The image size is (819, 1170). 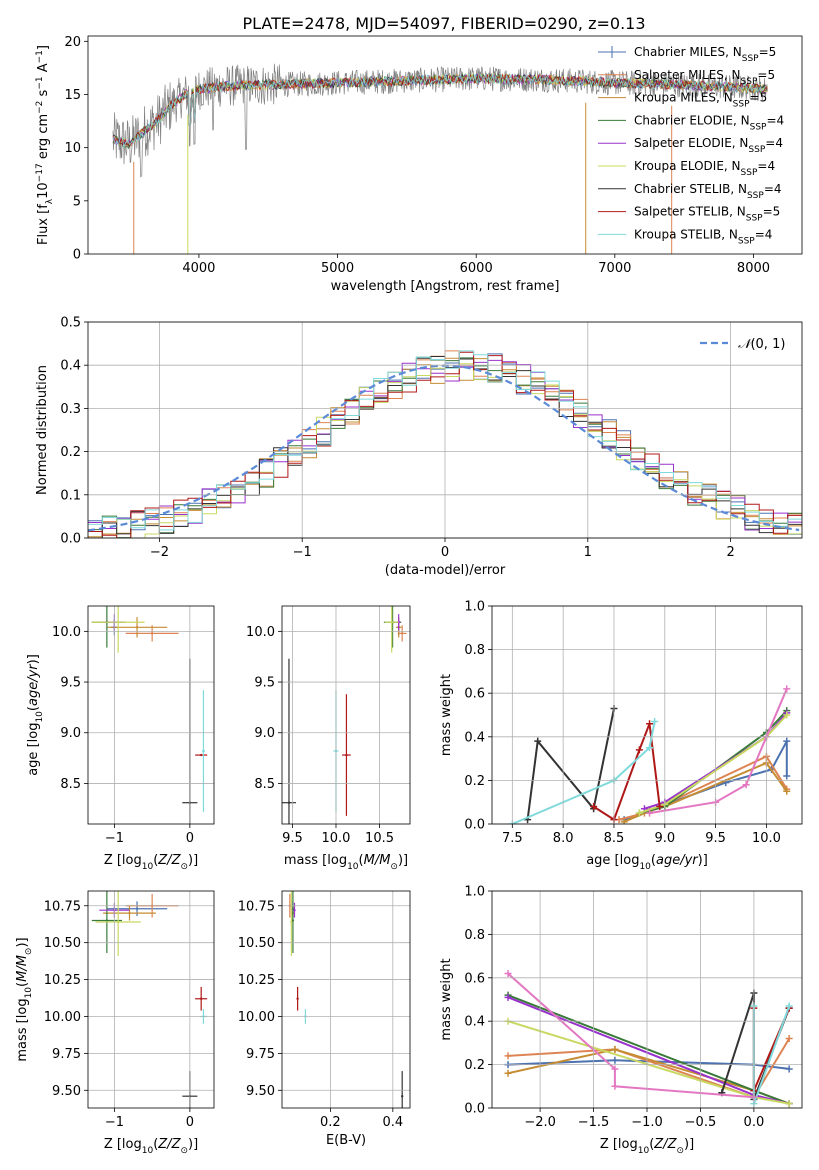 I want to click on y-tick-label: 0.5, so click(x=70, y=323).